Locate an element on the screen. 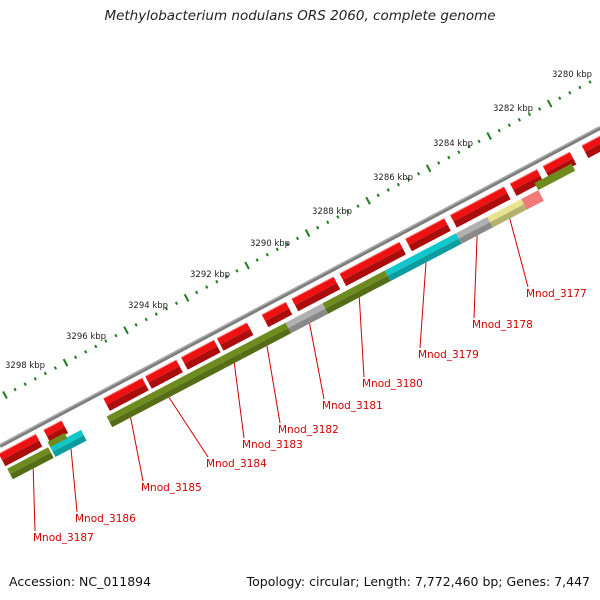  gene-label: Mnod_3182 is located at coordinates (308, 430).